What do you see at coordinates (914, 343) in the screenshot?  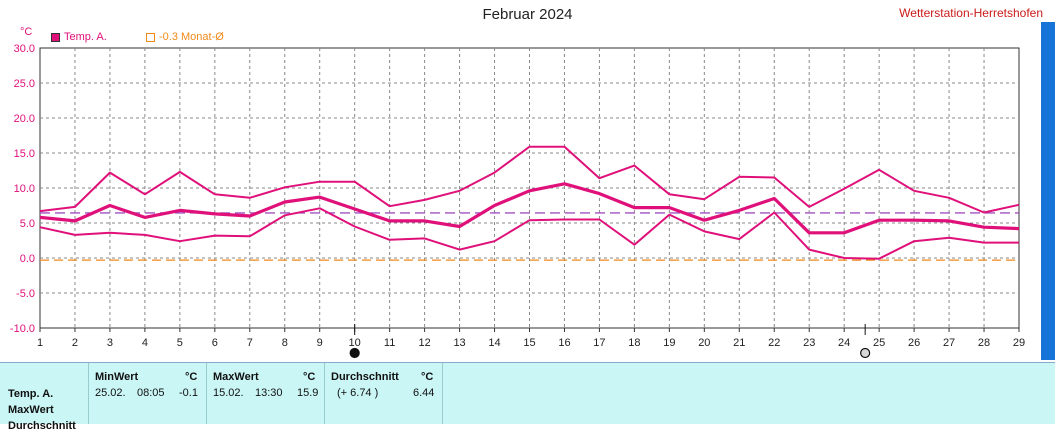 I see `x-tick-label: 26` at bounding box center [914, 343].